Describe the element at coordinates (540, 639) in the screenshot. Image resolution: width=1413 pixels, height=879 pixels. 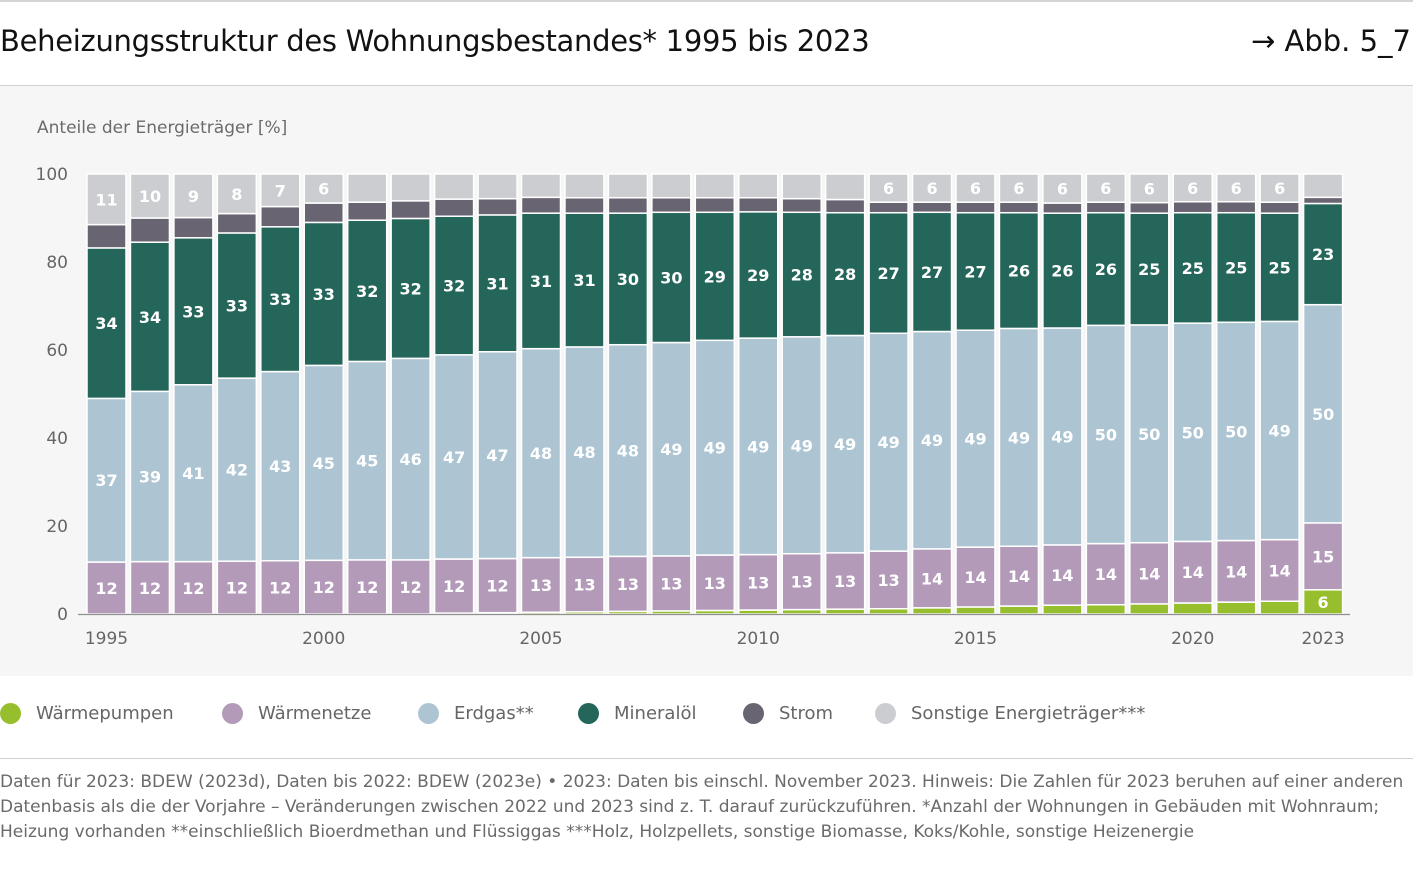
I see `x-tick-label: 2005` at that location.